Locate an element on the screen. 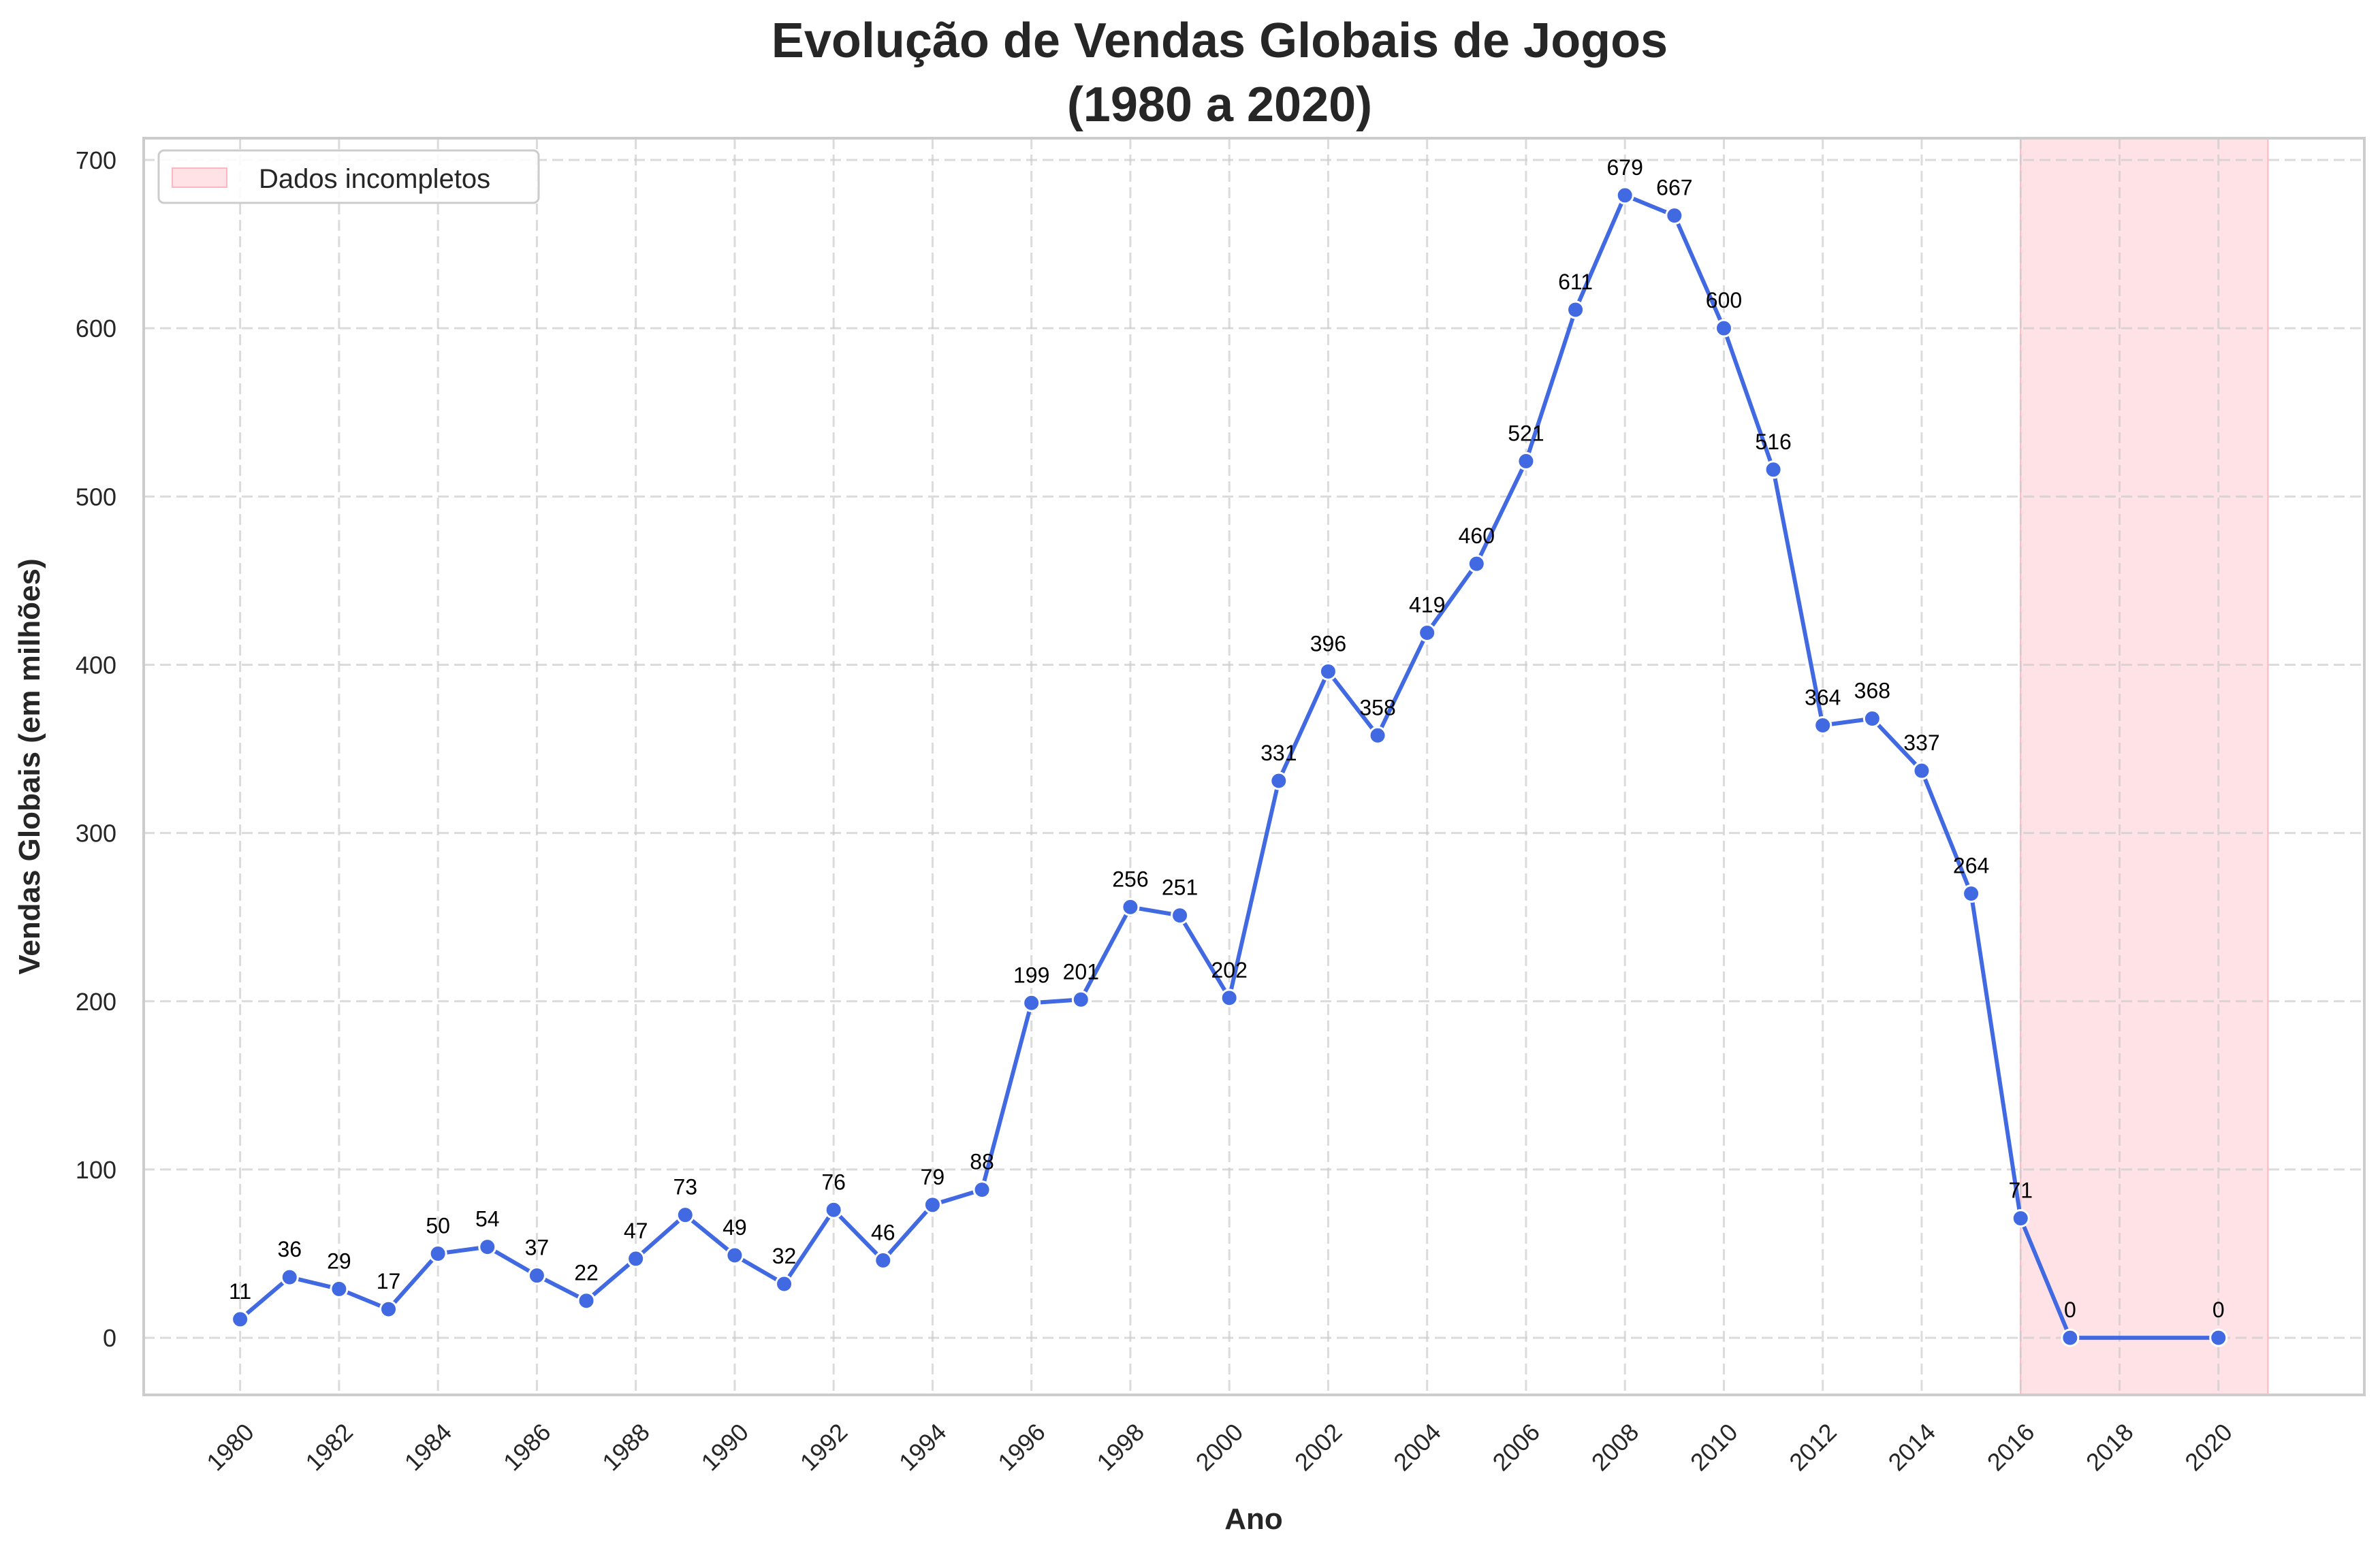 The width and height of the screenshot is (2380, 1561). data-label: 396 is located at coordinates (1328, 643).